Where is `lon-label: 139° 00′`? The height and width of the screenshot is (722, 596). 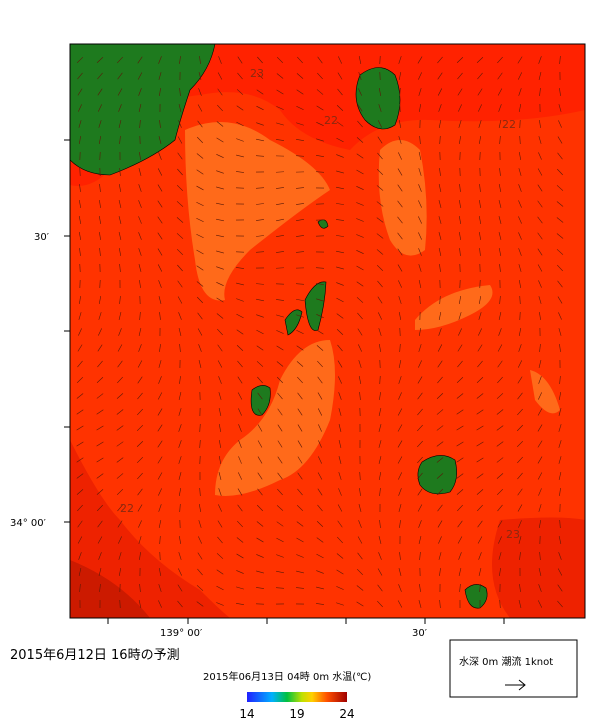
lon-label: 139° 00′ is located at coordinates (181, 633).